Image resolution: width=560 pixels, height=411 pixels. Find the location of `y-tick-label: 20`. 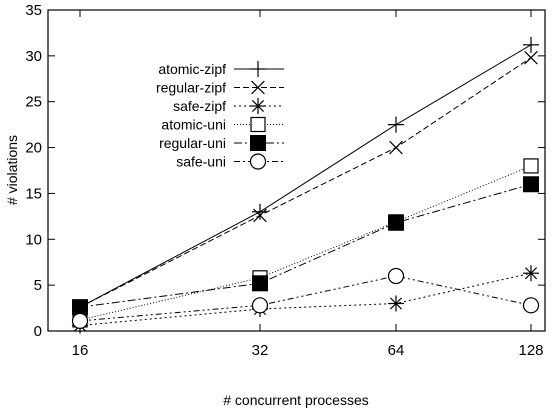

y-tick-label: 20 is located at coordinates (33, 148).